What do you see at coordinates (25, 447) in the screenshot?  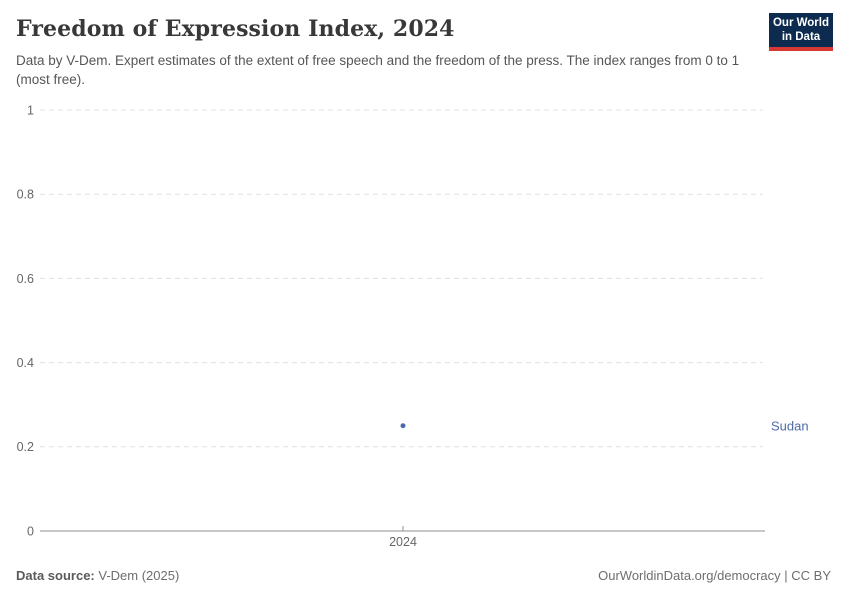 I see `y-tick-label-0.2: 0.2` at bounding box center [25, 447].